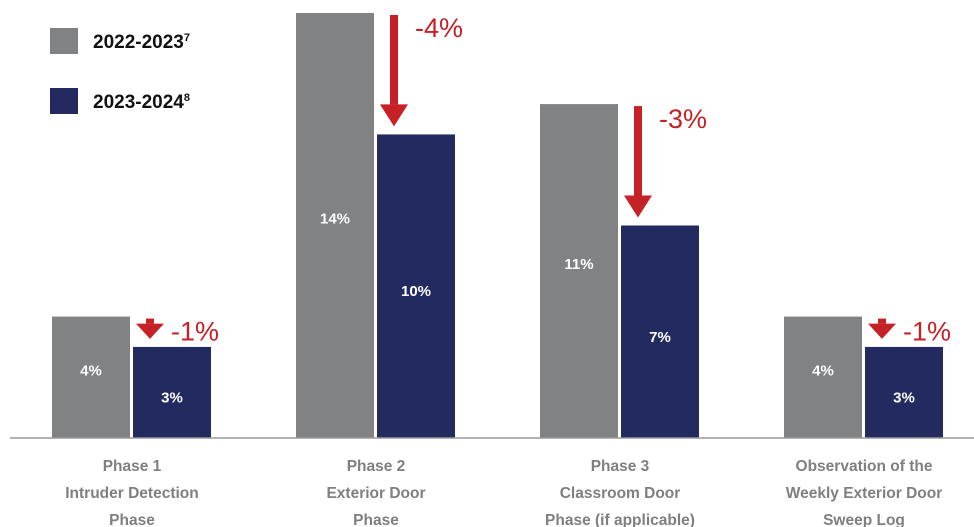 The height and width of the screenshot is (527, 974). Describe the element at coordinates (620, 493) in the screenshot. I see `category-label-line: Classroom Door` at that location.